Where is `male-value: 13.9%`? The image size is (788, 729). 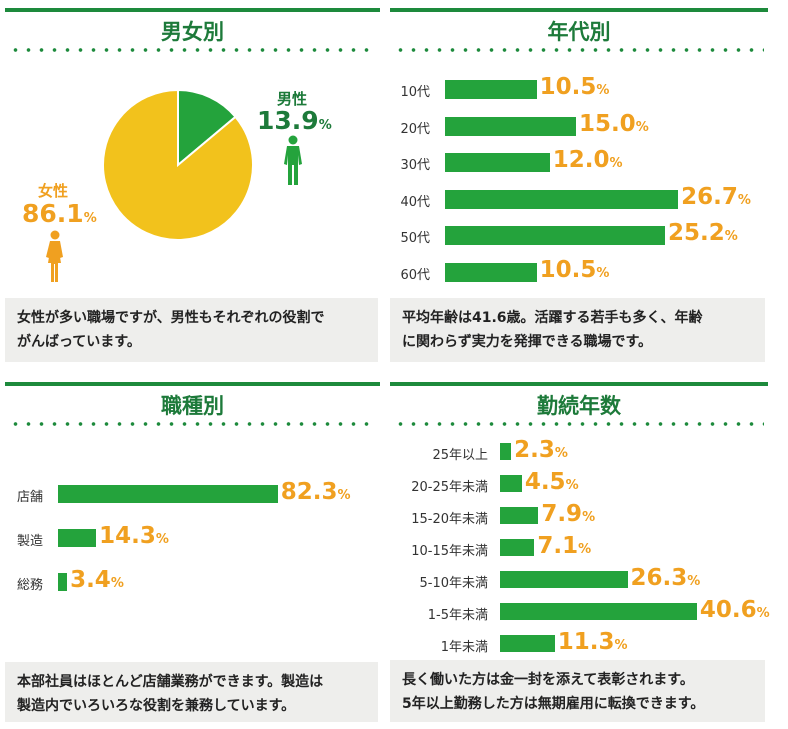 male-value: 13.9% is located at coordinates (294, 120).